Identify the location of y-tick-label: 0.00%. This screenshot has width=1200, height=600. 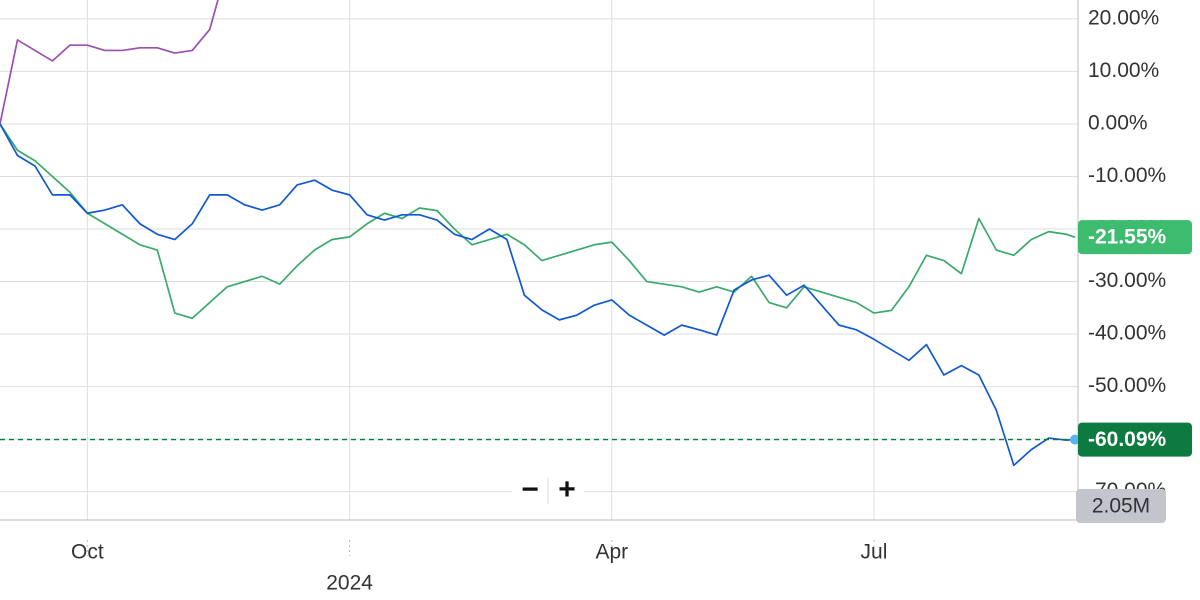
(1118, 123).